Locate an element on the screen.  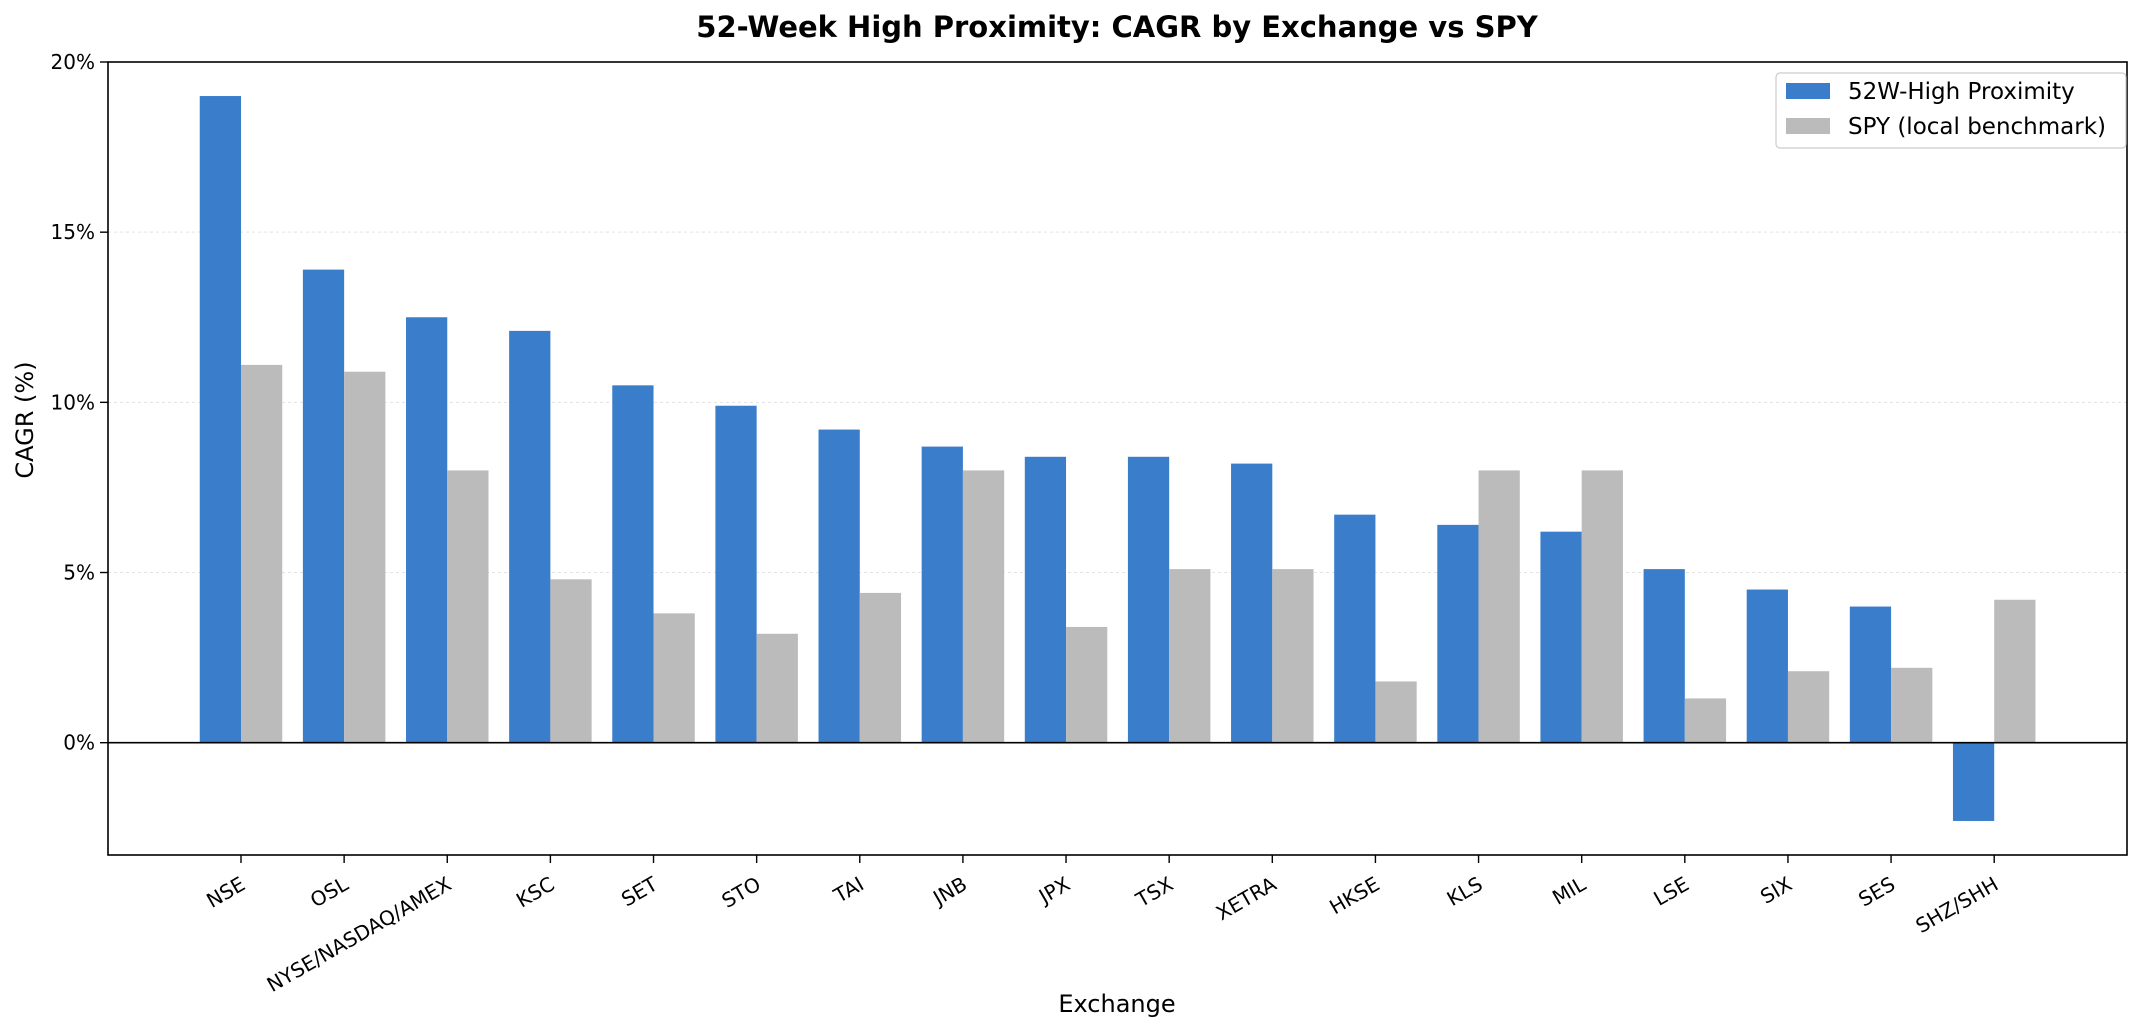
x-tick-label: JNB is located at coordinates (949, 891).